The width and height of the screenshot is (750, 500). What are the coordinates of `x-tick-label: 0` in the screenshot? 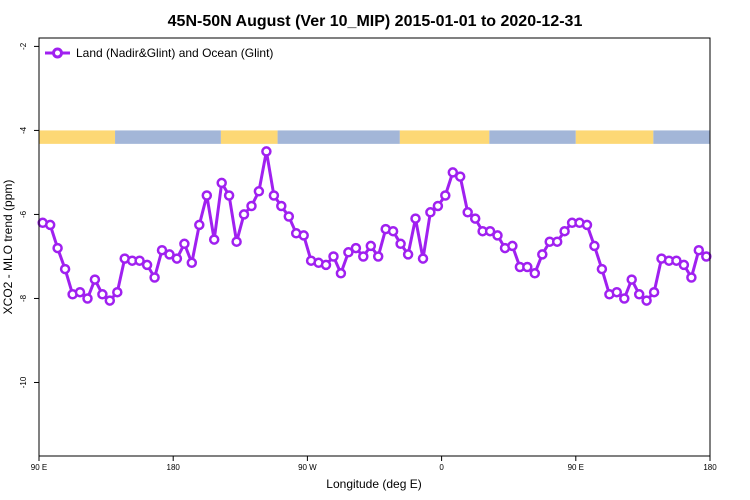 It's located at (441, 467).